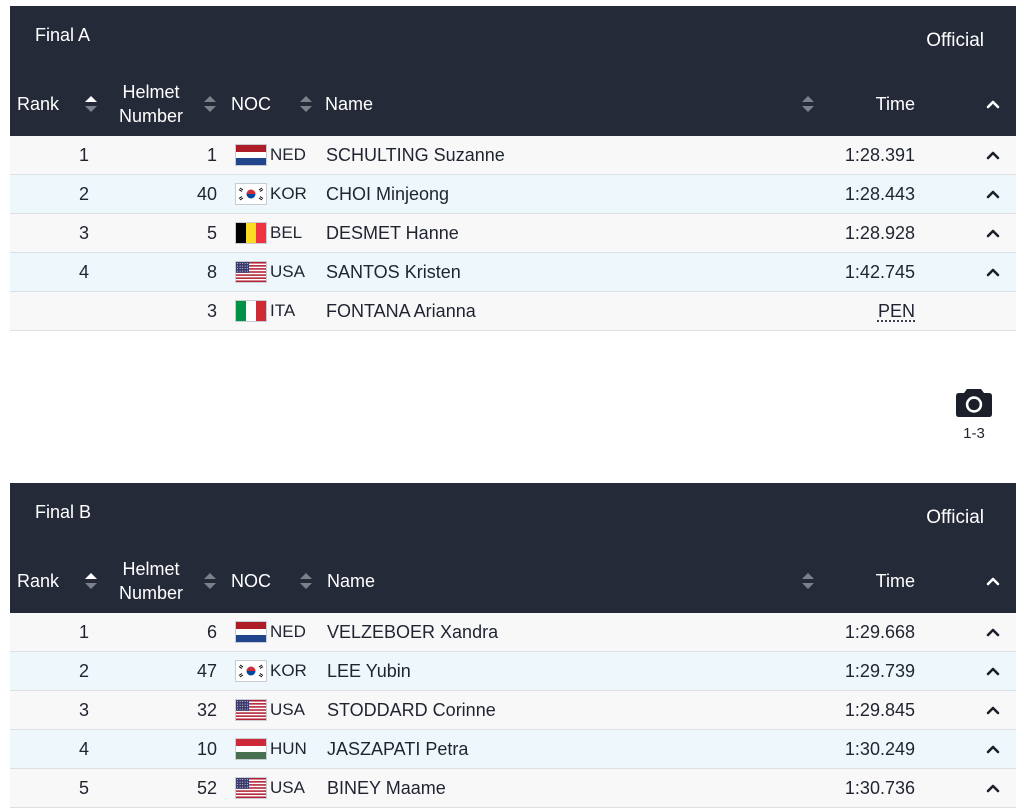  Describe the element at coordinates (83, 749) in the screenshot. I see `rank-cell: 4` at that location.